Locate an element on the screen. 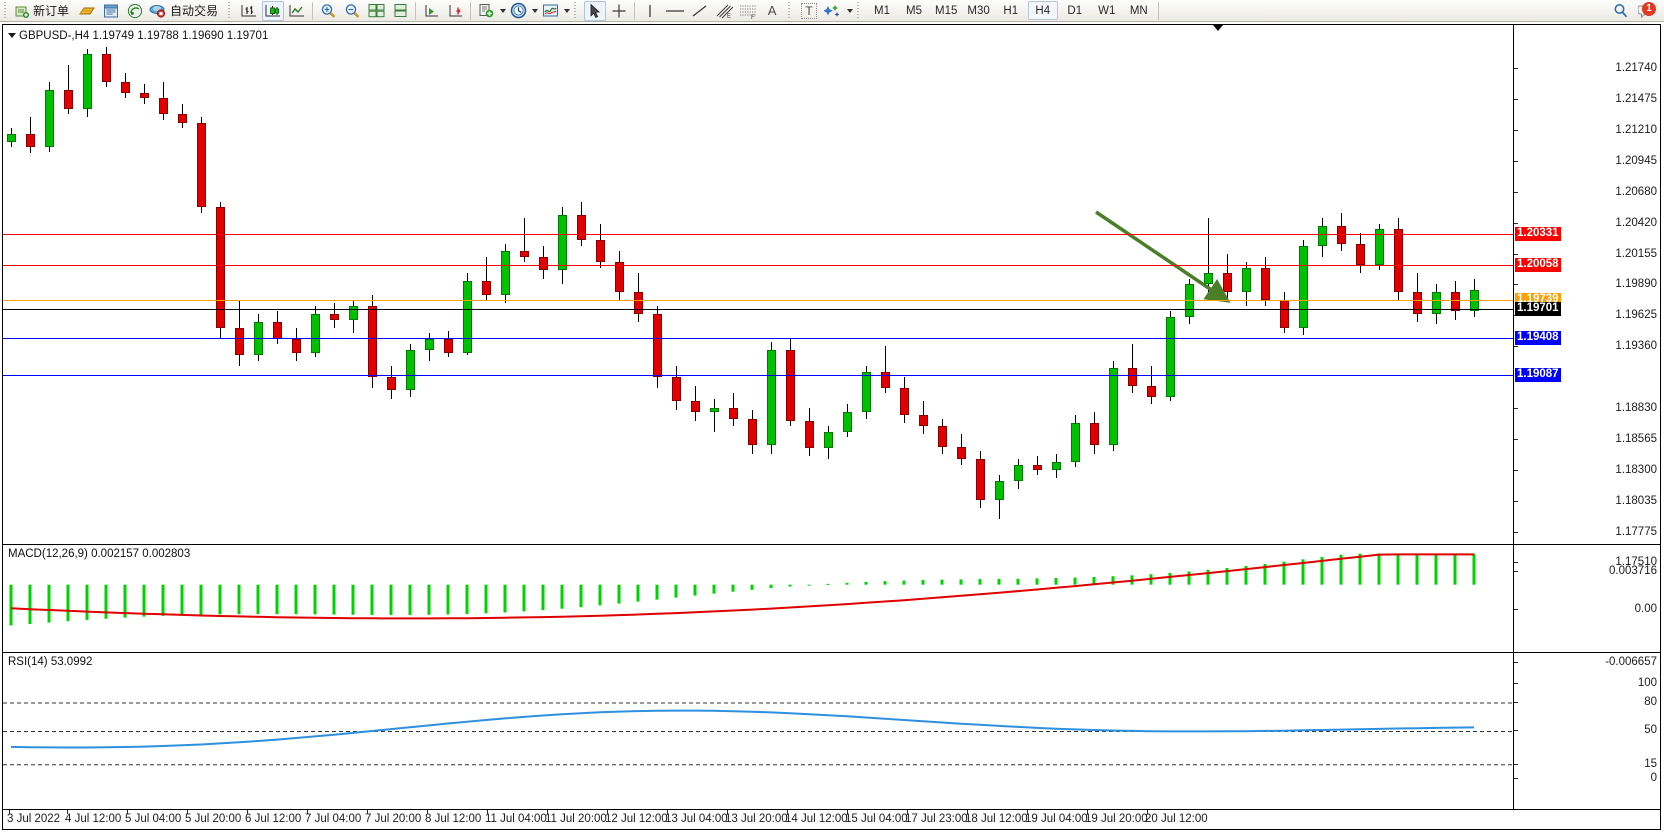 This screenshot has height=833, width=1664. new-order-button: 新订单 is located at coordinates (44, 11).